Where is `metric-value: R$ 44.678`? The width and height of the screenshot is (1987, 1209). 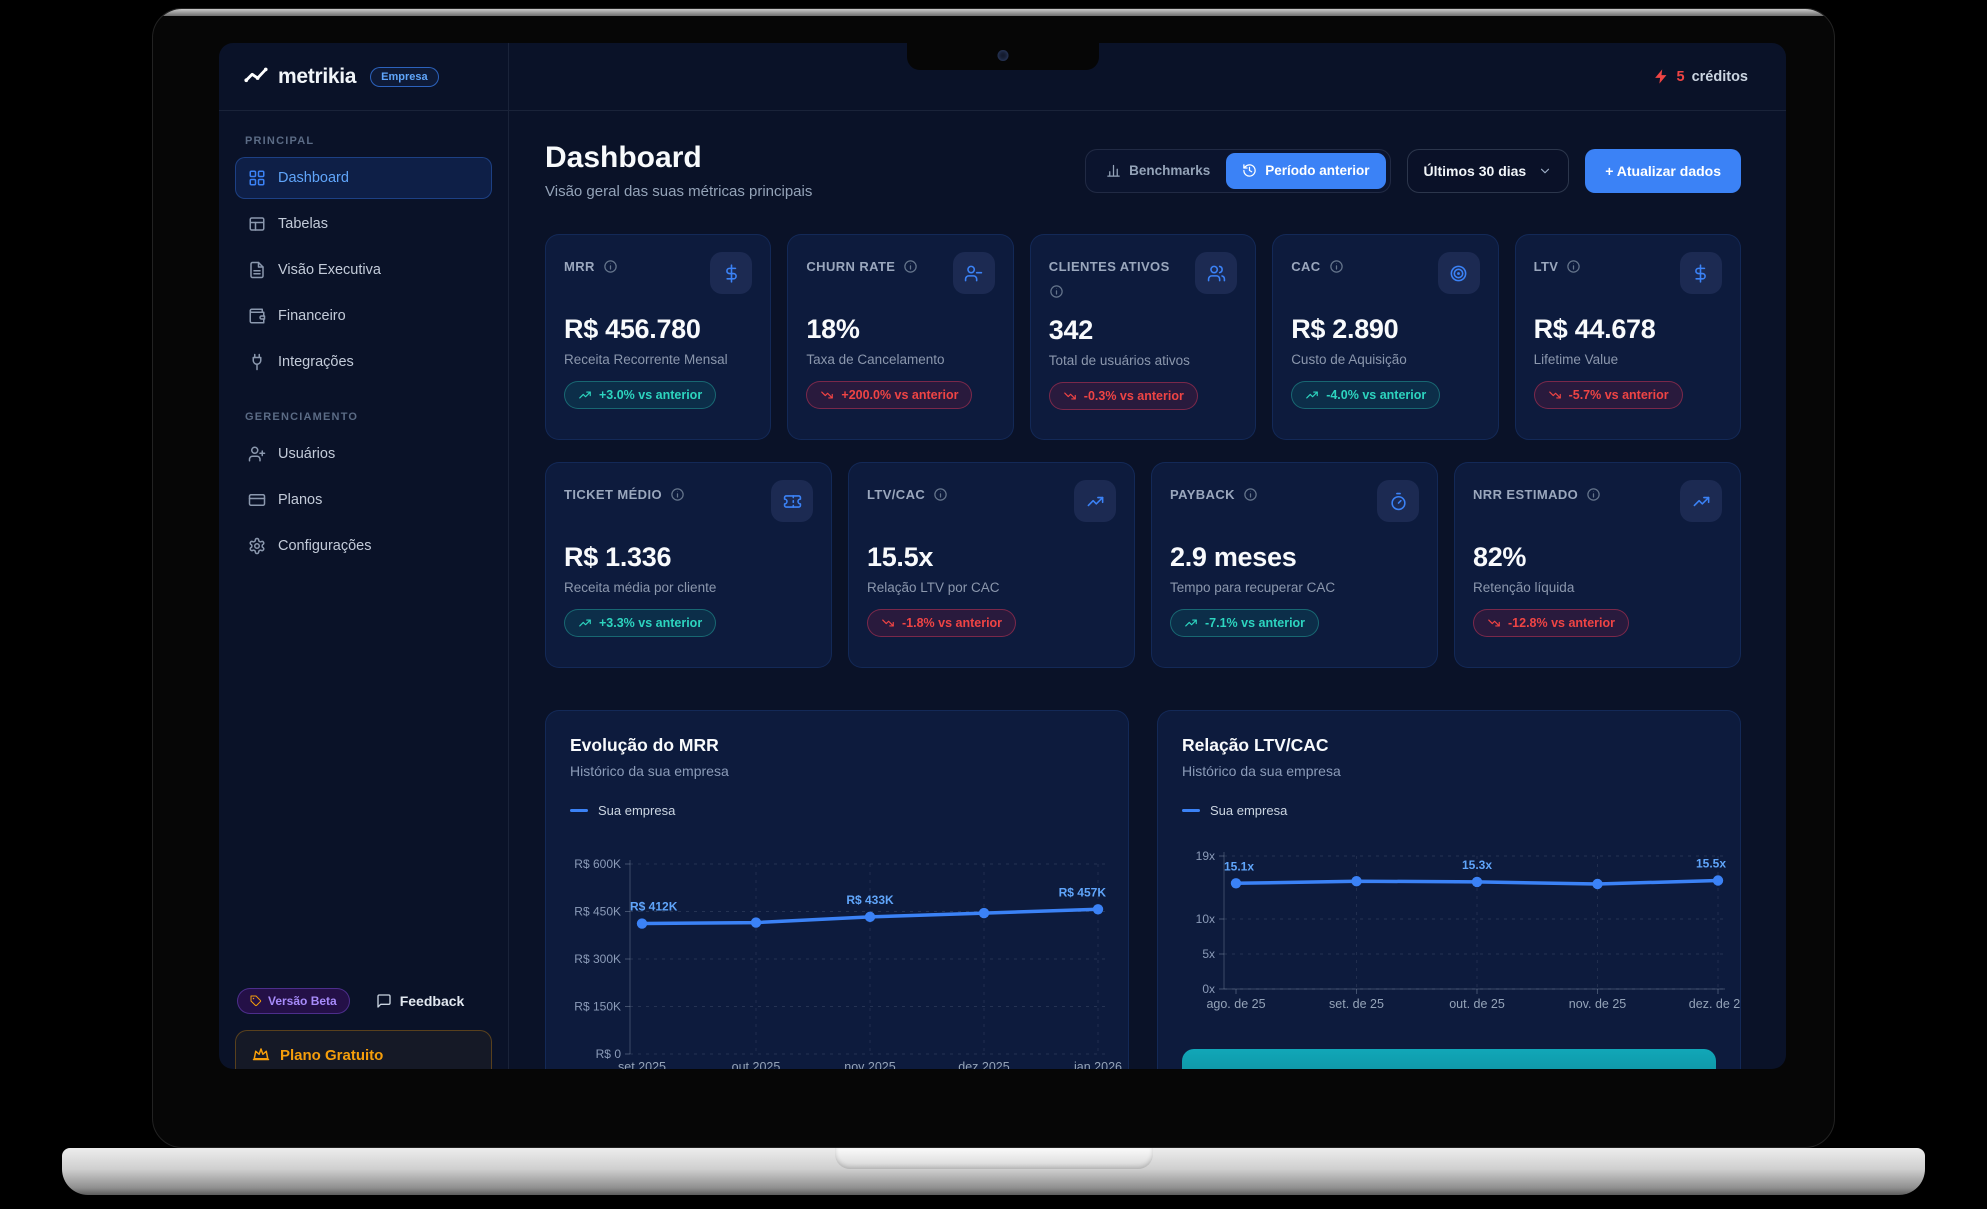 metric-value: R$ 44.678 is located at coordinates (1594, 329).